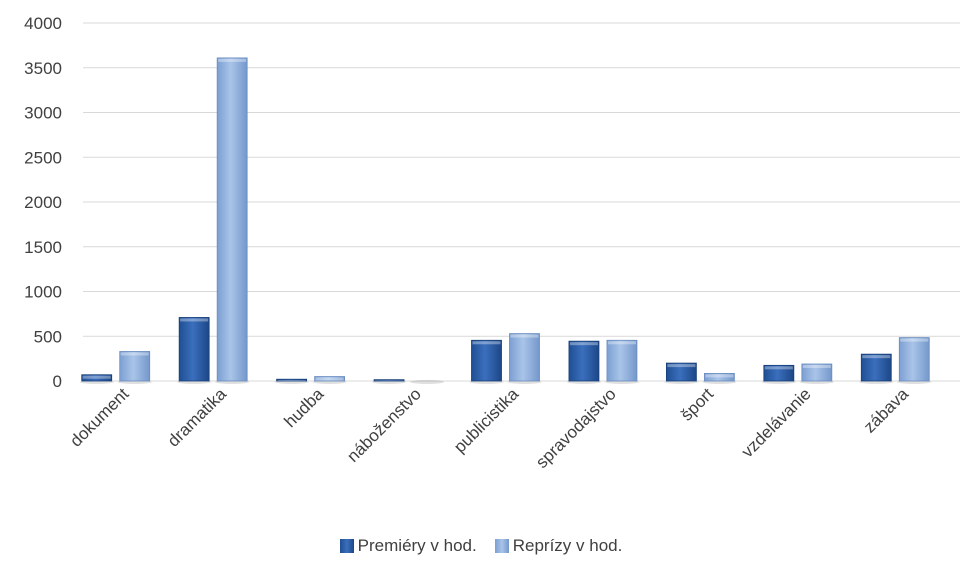  I want to click on legend-item-premiery: Premiéry v hod., so click(408, 546).